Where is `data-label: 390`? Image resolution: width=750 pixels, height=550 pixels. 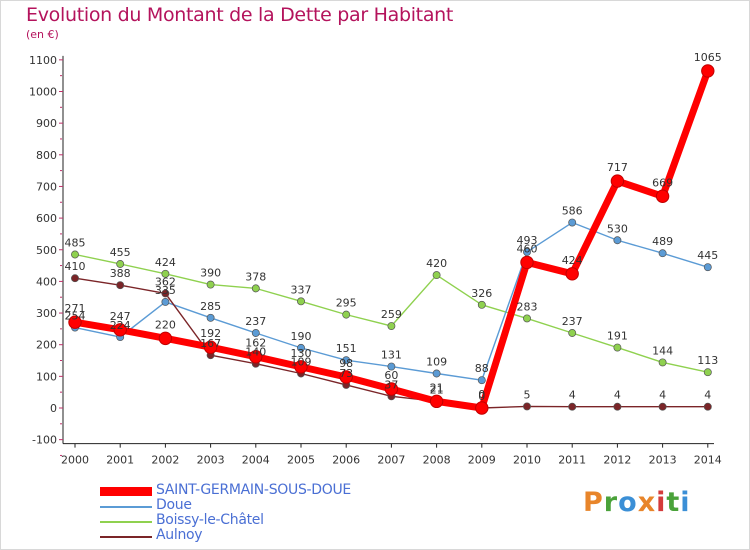
data-label: 390 is located at coordinates (210, 273).